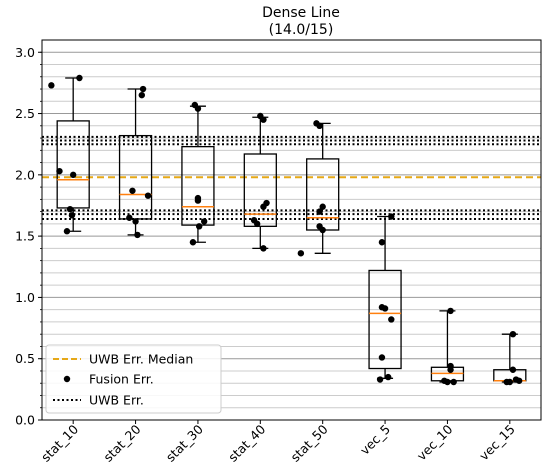 Image resolution: width=550 pixels, height=473 pixels. What do you see at coordinates (309, 442) in the screenshot?
I see `x-tick-label: stat_50` at bounding box center [309, 442].